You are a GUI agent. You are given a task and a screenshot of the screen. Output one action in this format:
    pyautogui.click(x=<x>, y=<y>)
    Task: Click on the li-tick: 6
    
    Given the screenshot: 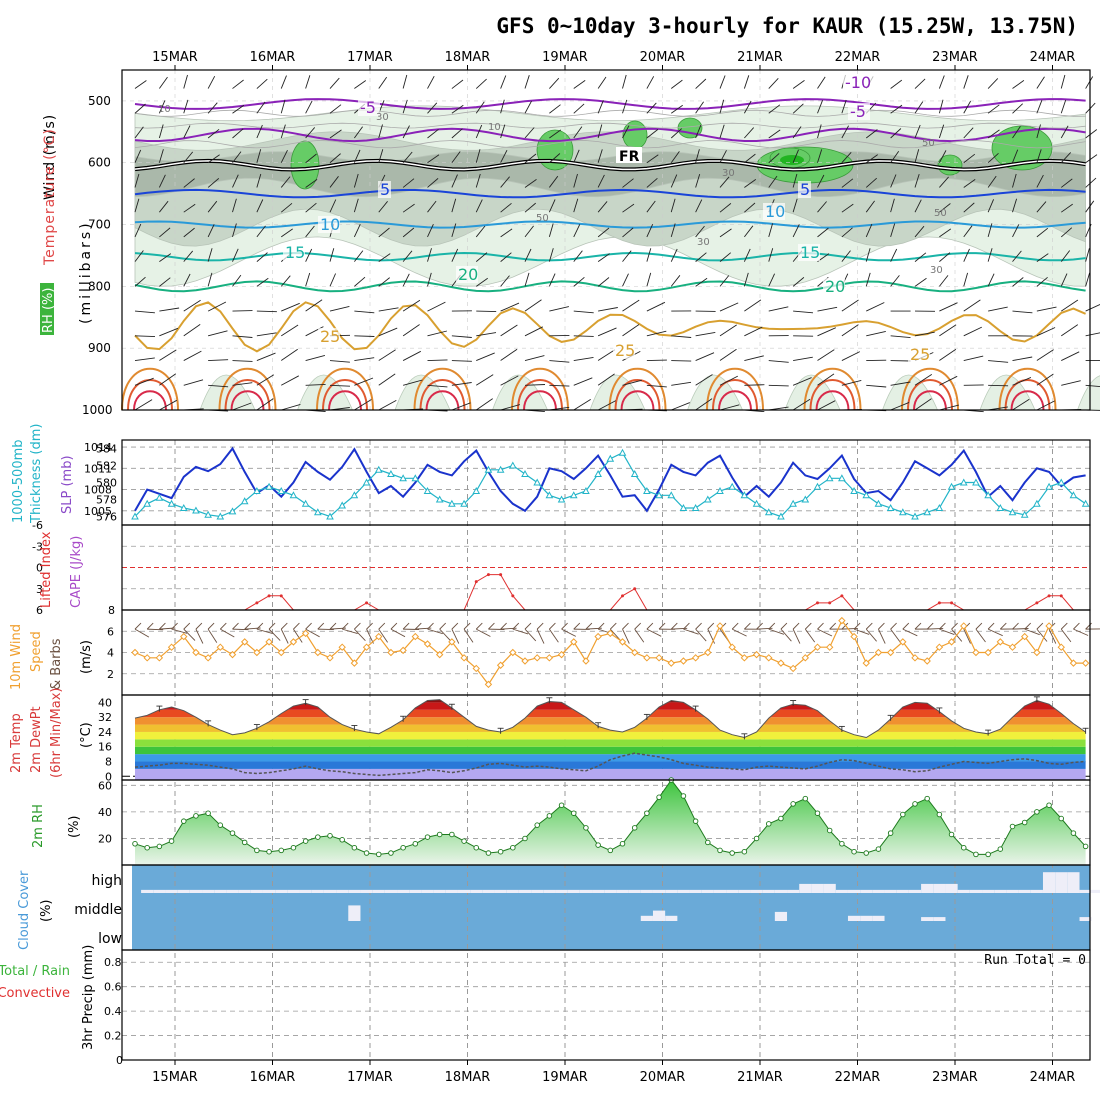 What is the action you would take?
    pyautogui.click(x=39, y=610)
    